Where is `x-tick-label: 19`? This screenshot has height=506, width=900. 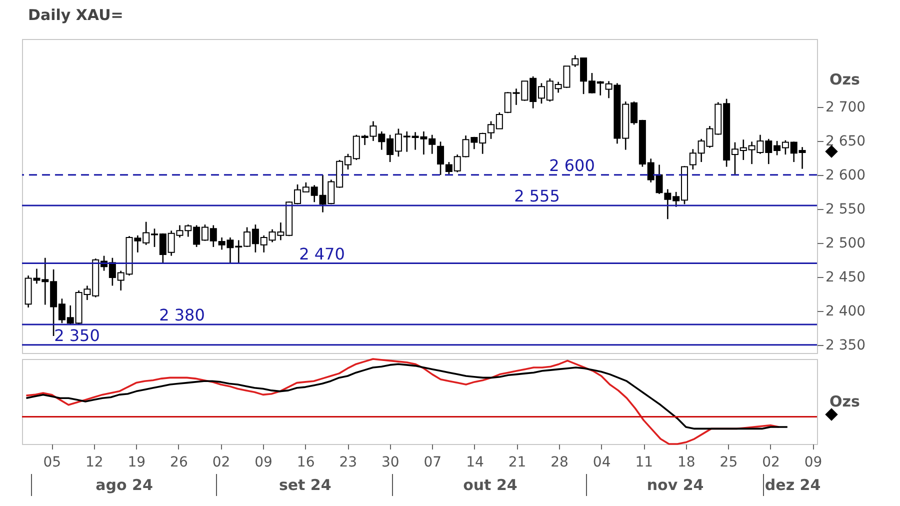
x-tick-label: 19 is located at coordinates (137, 462).